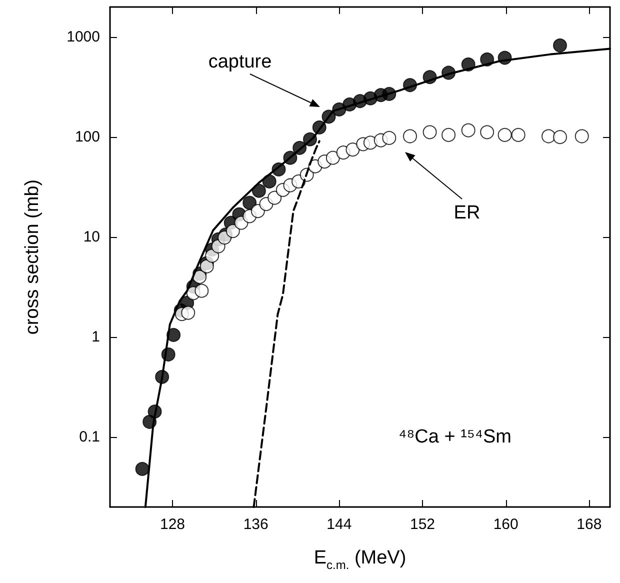 The image size is (620, 583). I want to click on annotation: ER, so click(467, 213).